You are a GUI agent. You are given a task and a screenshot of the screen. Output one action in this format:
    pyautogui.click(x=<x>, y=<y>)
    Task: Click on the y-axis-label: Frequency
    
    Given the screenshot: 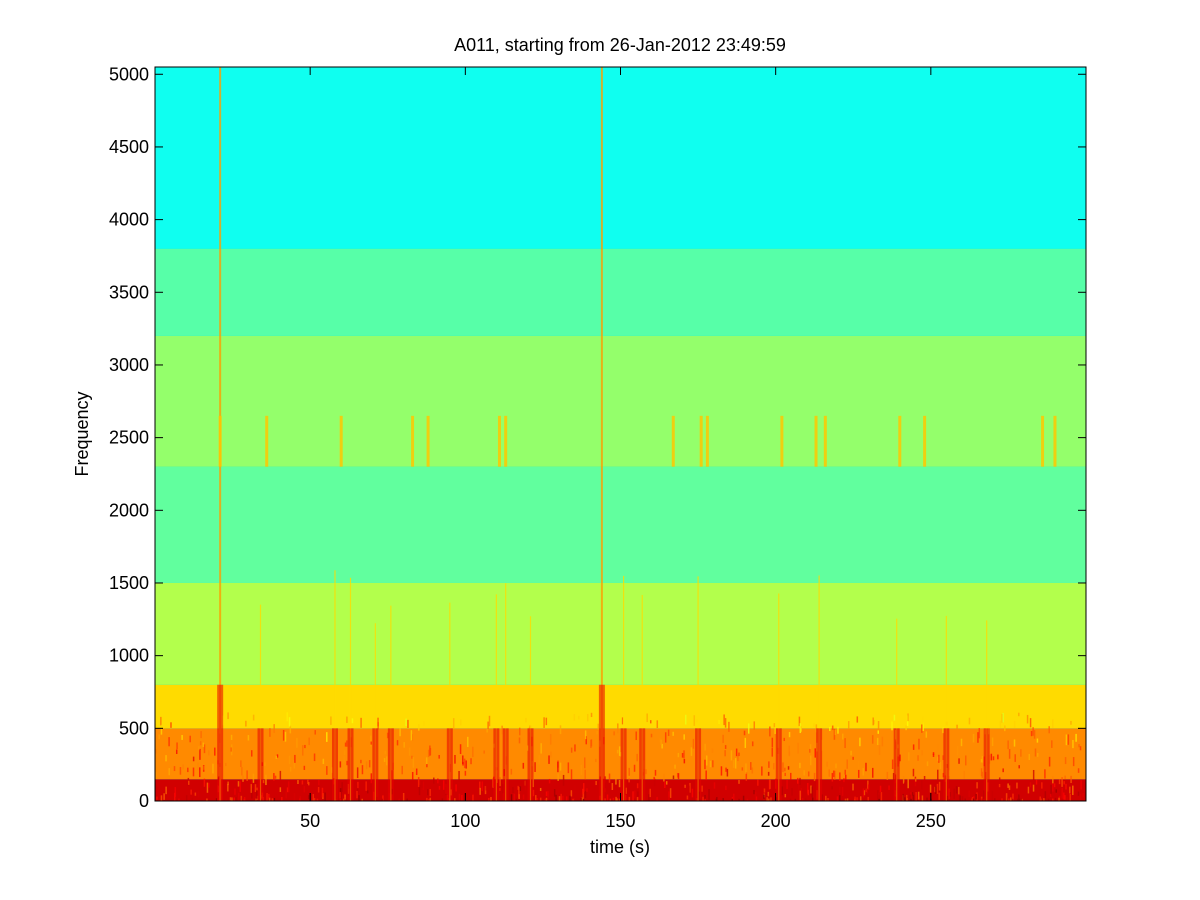 What is the action you would take?
    pyautogui.click(x=82, y=433)
    